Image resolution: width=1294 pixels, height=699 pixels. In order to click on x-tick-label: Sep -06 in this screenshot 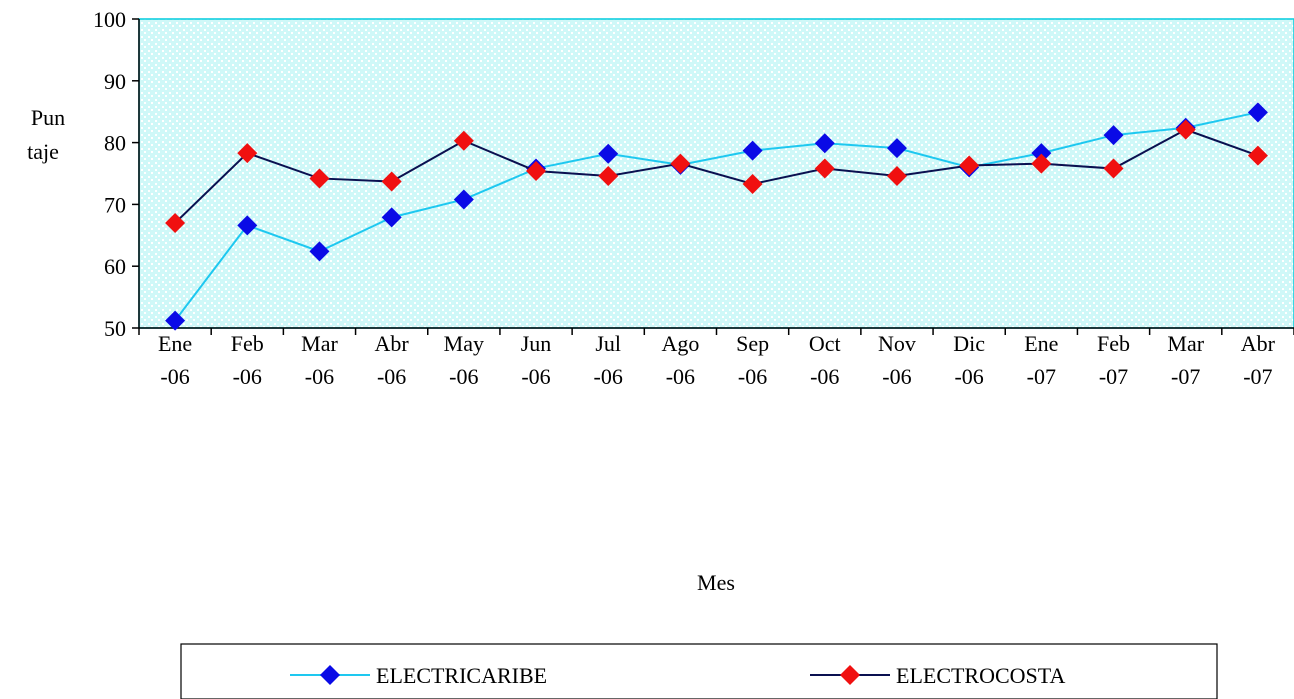, I will do `click(752, 360)`.